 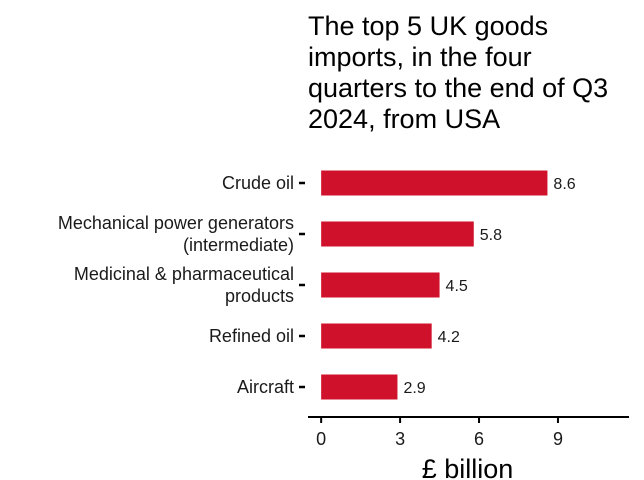 I want to click on data-label: 4.2, so click(x=449, y=337).